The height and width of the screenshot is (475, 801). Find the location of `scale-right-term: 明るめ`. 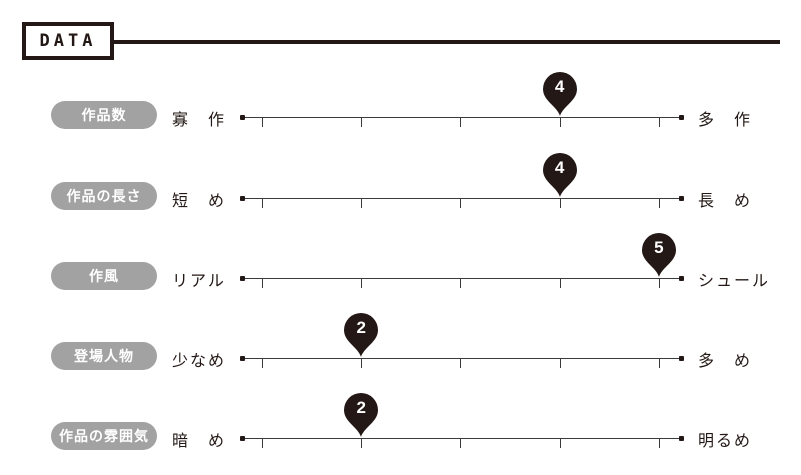

scale-right-term: 明るめ is located at coordinates (725, 440).